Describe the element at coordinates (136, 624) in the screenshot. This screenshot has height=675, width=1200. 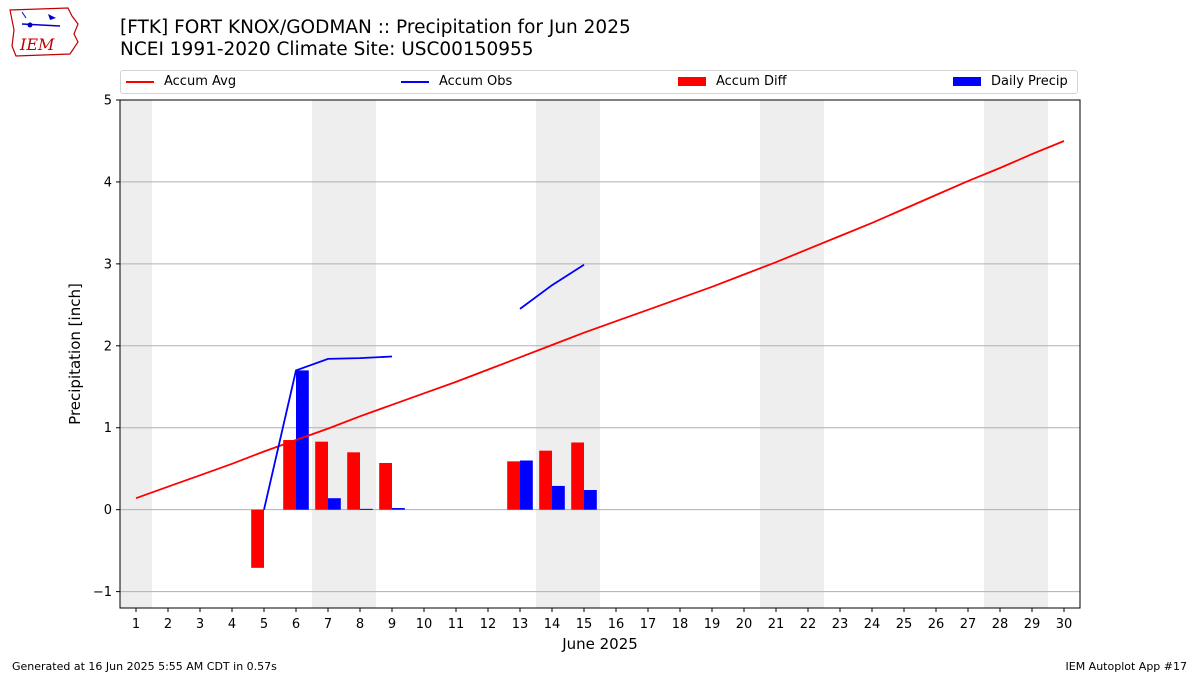
I see `x-tick-label: 1` at that location.